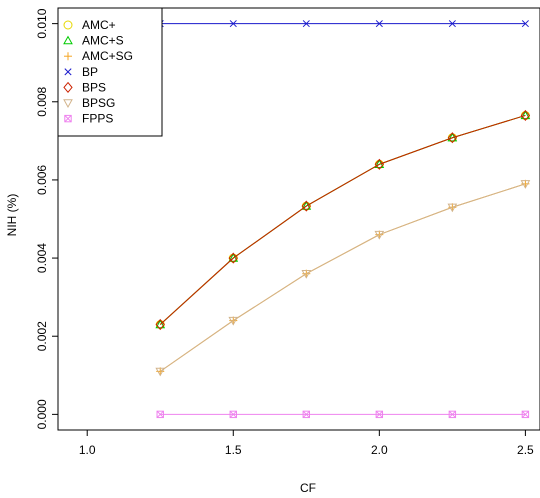 The width and height of the screenshot is (540, 498). What do you see at coordinates (42, 101) in the screenshot?
I see `y-tick-label: 0.008` at bounding box center [42, 101].